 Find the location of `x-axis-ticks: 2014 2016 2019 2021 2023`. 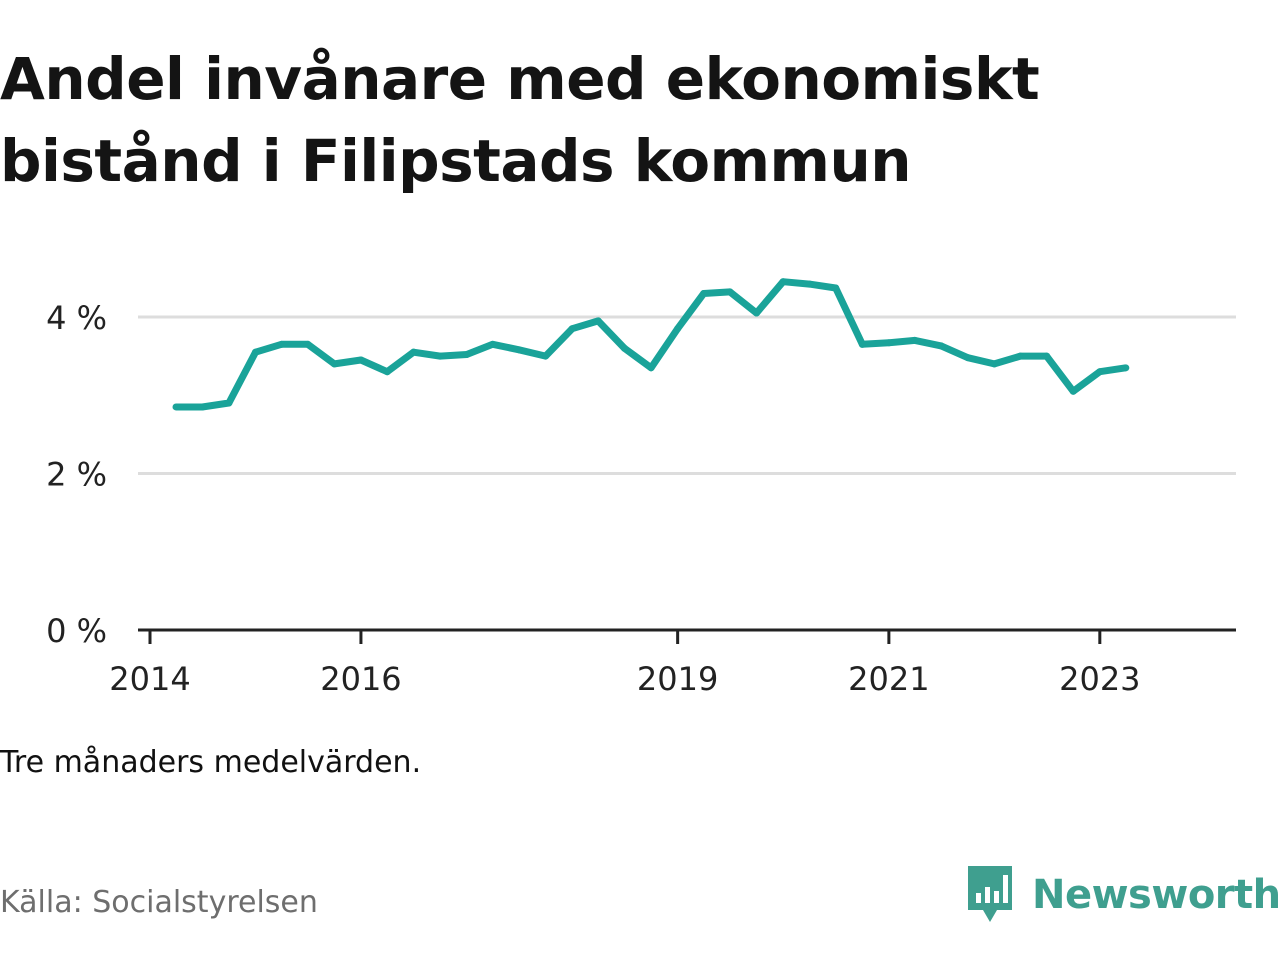

x-axis-ticks: 2014 2016 2019 2021 2023 is located at coordinates (625, 664).